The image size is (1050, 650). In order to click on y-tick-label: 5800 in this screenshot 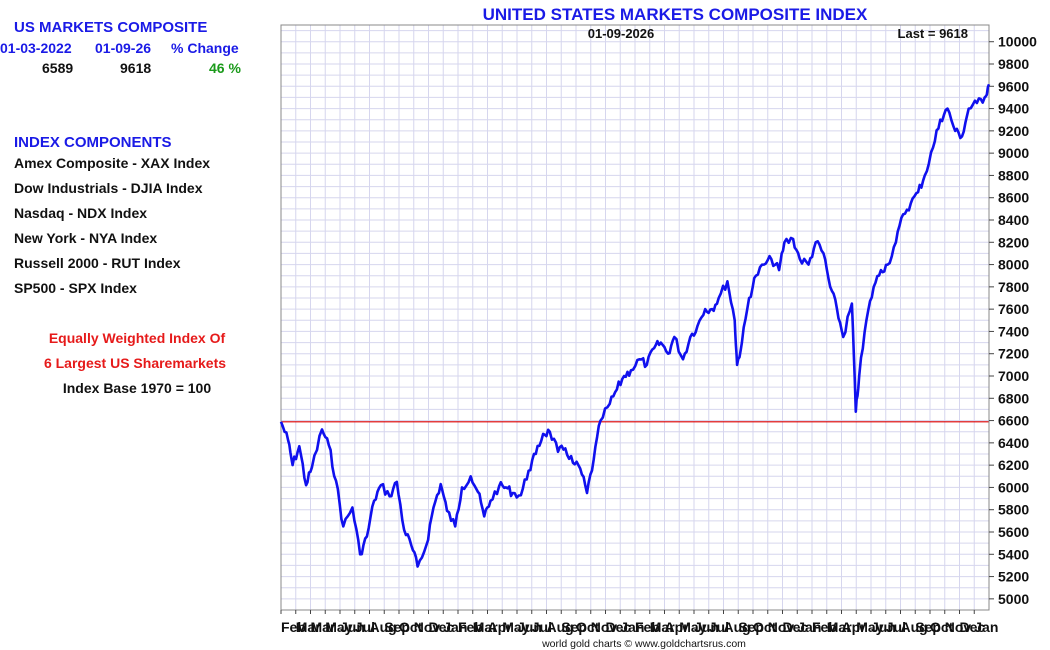, I will do `click(1013, 510)`.